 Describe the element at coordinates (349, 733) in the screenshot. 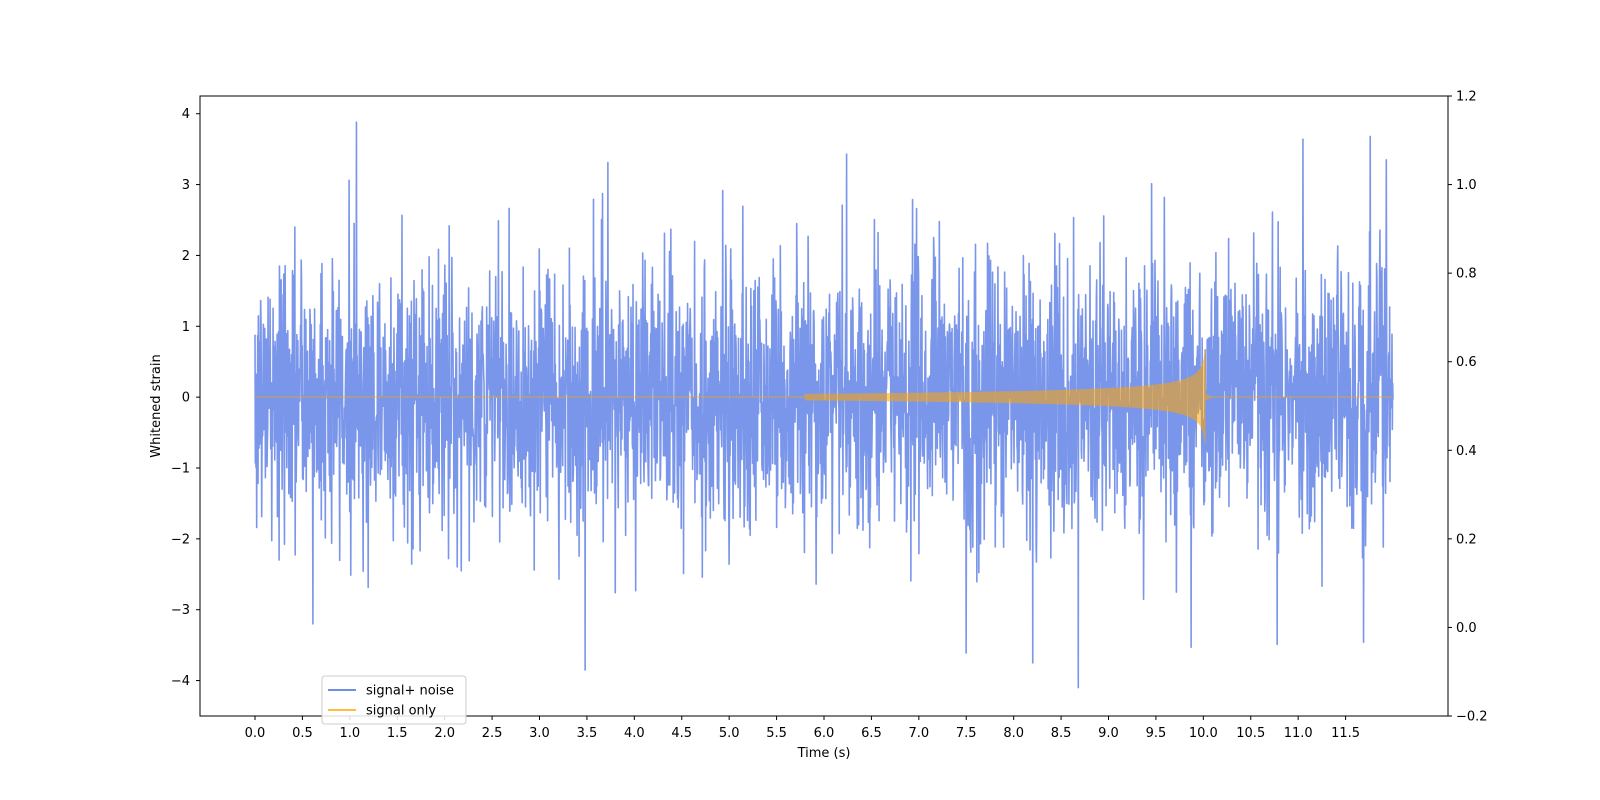

I see `x-tick-label: 1.0` at that location.